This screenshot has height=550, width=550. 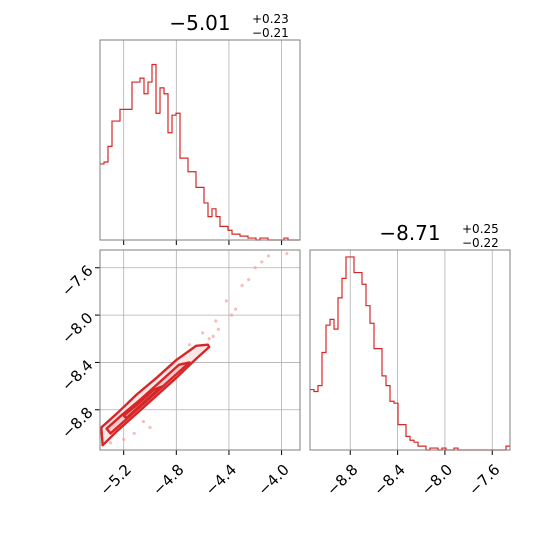 I want to click on x-tick-label: −7.6, so click(x=484, y=480).